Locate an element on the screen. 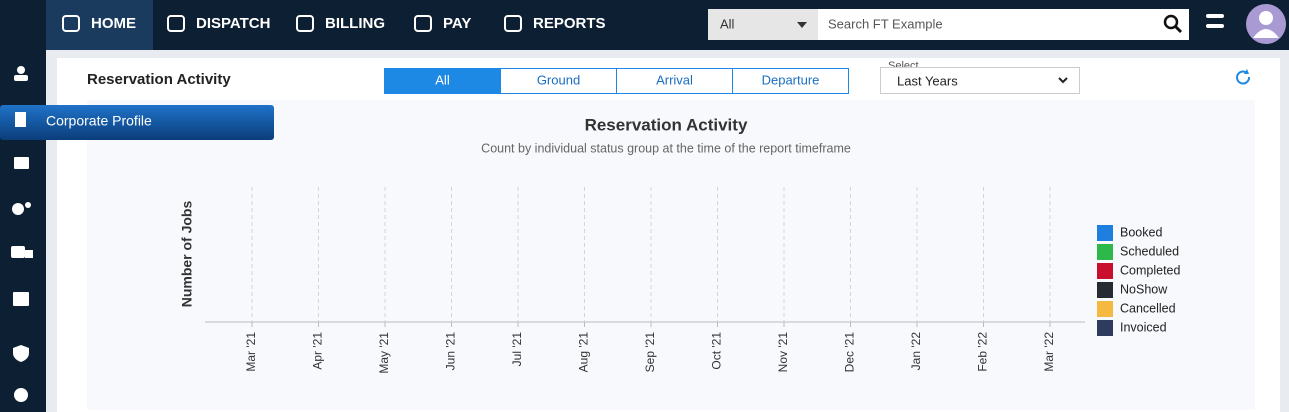  avatar-body is located at coordinates (1266, 33).